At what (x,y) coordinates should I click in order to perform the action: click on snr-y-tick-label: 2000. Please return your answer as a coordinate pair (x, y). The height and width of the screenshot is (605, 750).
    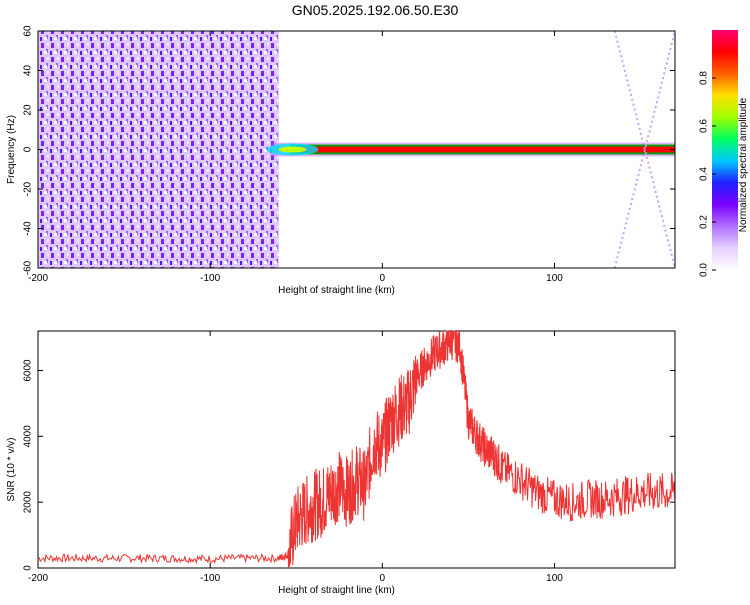
    Looking at the image, I should click on (28, 502).